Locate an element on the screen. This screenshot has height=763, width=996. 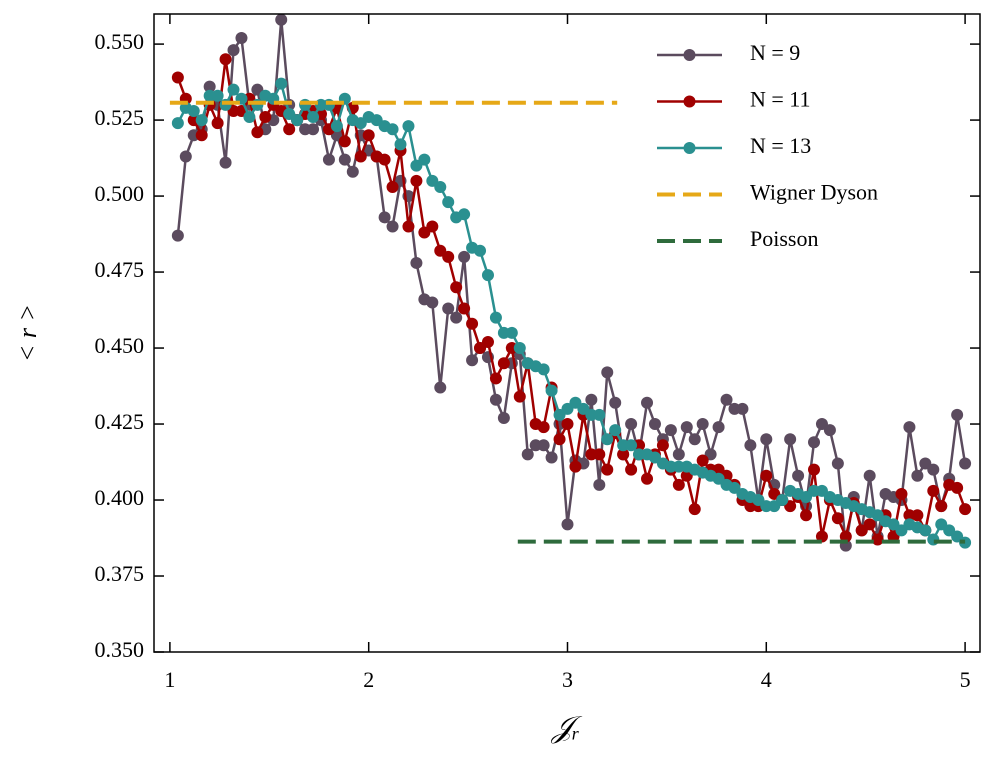
legend-label: Wigner Dyson is located at coordinates (814, 192).